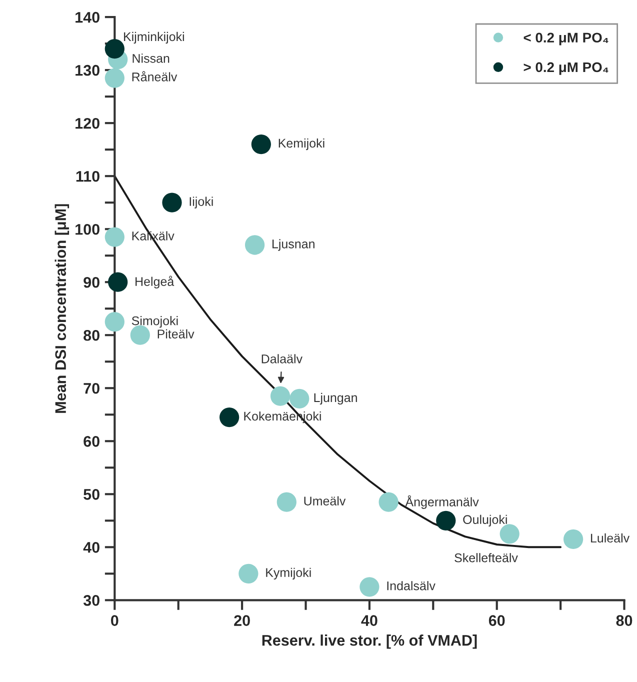  What do you see at coordinates (369, 641) in the screenshot?
I see `x-axis-title: Reserv. live stor. [% of VMAD]` at bounding box center [369, 641].